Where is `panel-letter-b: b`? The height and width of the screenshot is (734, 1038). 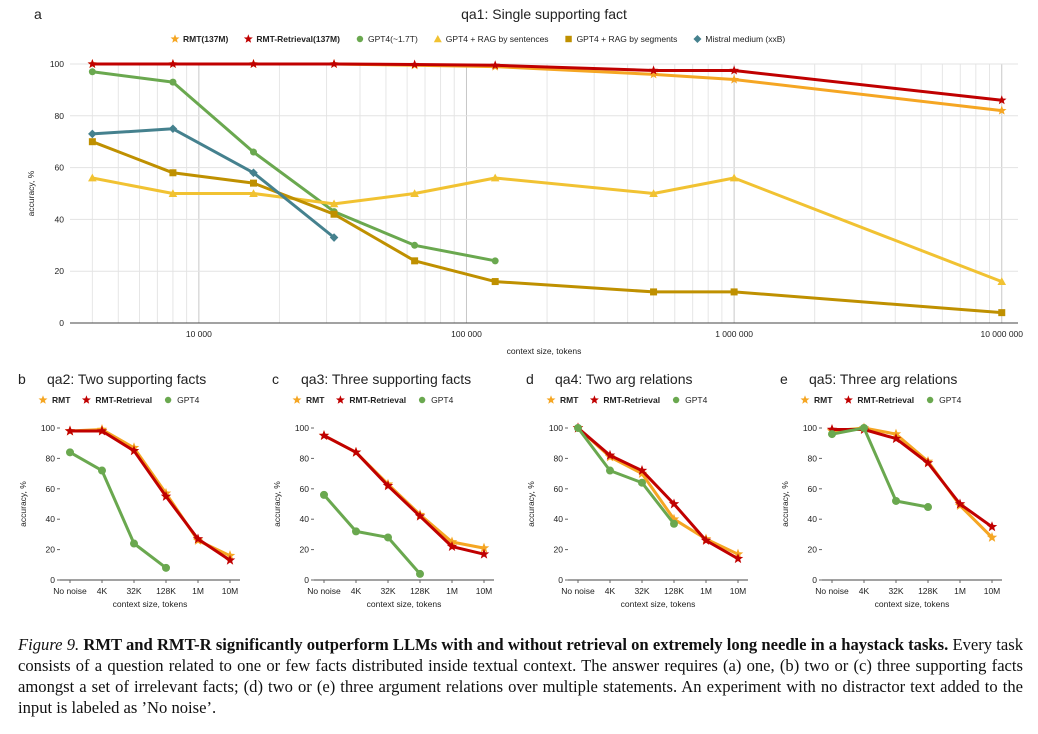
panel-letter-b: b is located at coordinates (22, 379).